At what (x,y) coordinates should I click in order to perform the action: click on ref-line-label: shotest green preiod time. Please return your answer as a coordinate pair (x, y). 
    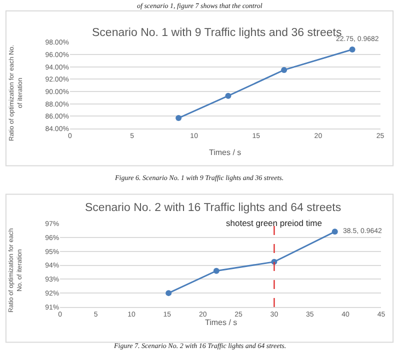
    Looking at the image, I should click on (274, 223).